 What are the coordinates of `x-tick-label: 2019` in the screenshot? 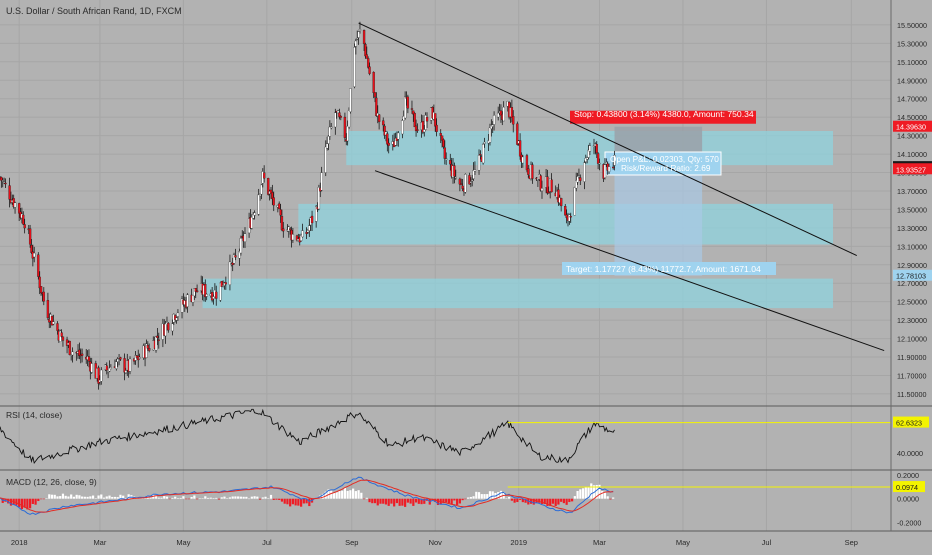 It's located at (518, 542).